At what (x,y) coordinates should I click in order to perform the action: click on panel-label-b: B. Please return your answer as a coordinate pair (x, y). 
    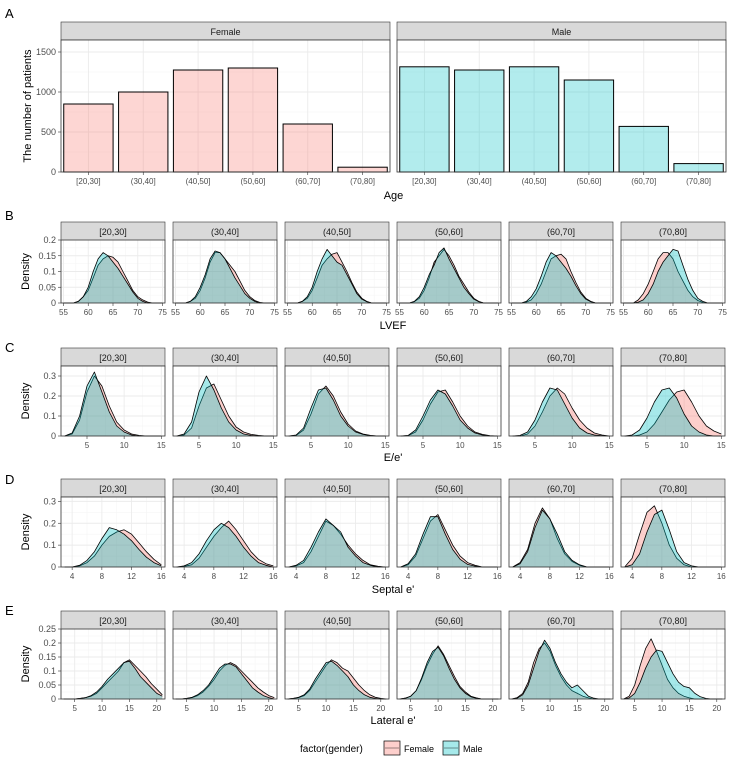
    Looking at the image, I should click on (9, 215).